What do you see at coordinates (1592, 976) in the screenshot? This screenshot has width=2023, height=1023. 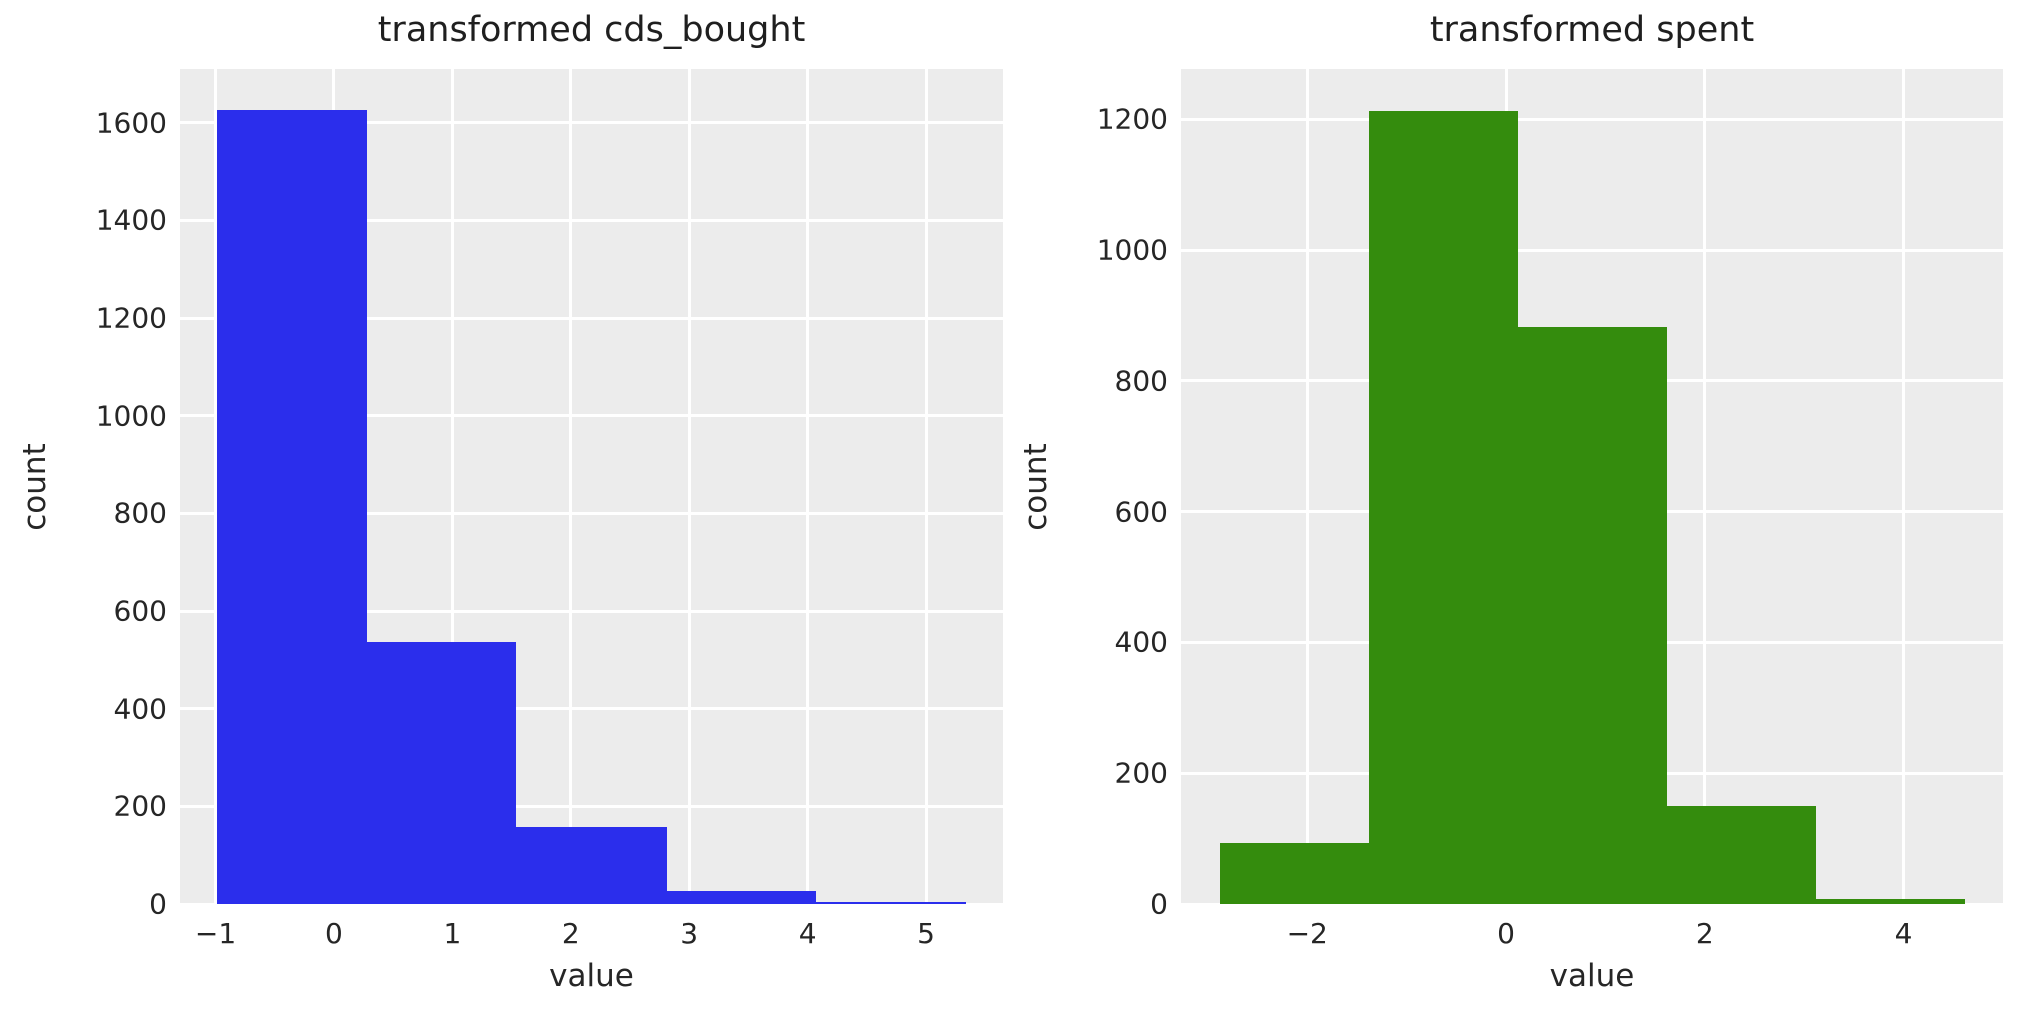 I see `right-x-axis-label: value` at bounding box center [1592, 976].